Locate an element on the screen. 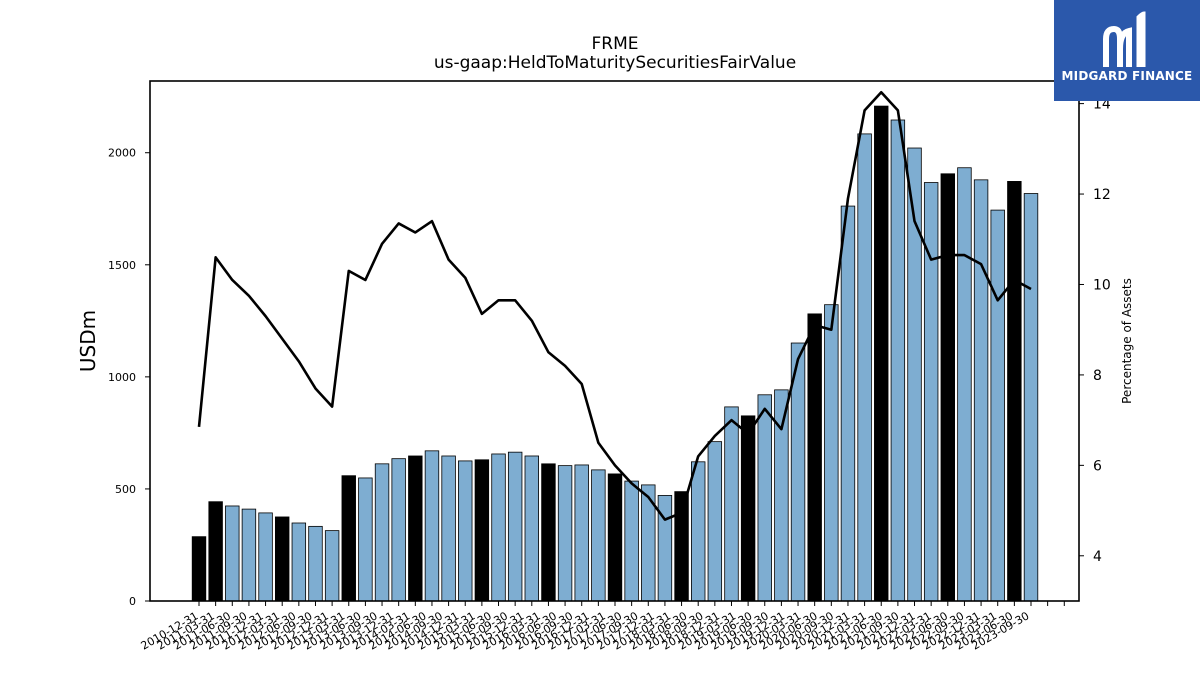  y-right-tick-label: 10 is located at coordinates (1102, 285).